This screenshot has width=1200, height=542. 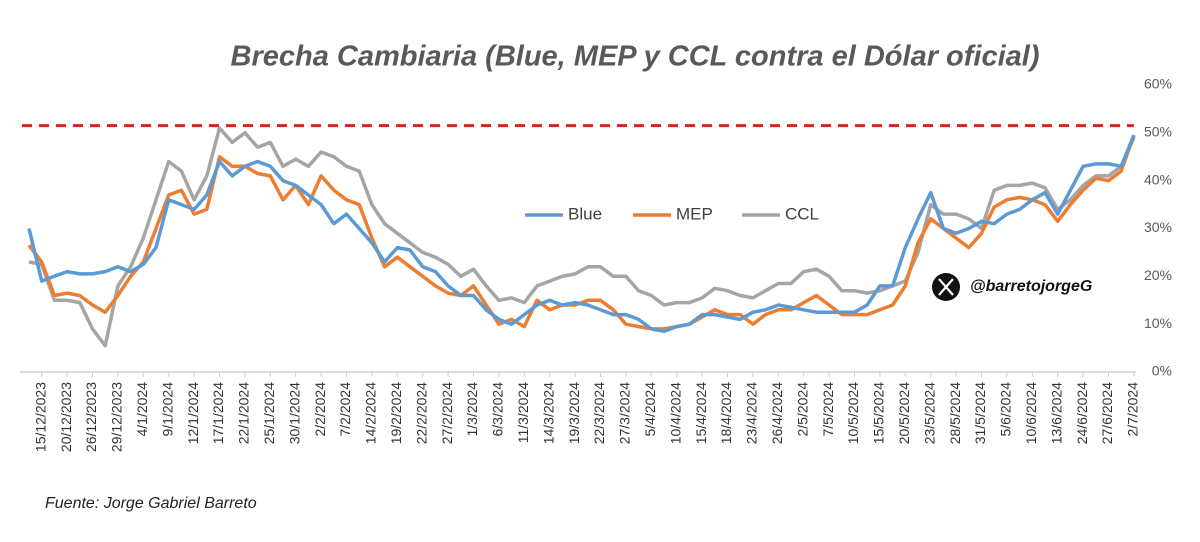 I want to click on y-tick-label: 20%, so click(x=1158, y=275).